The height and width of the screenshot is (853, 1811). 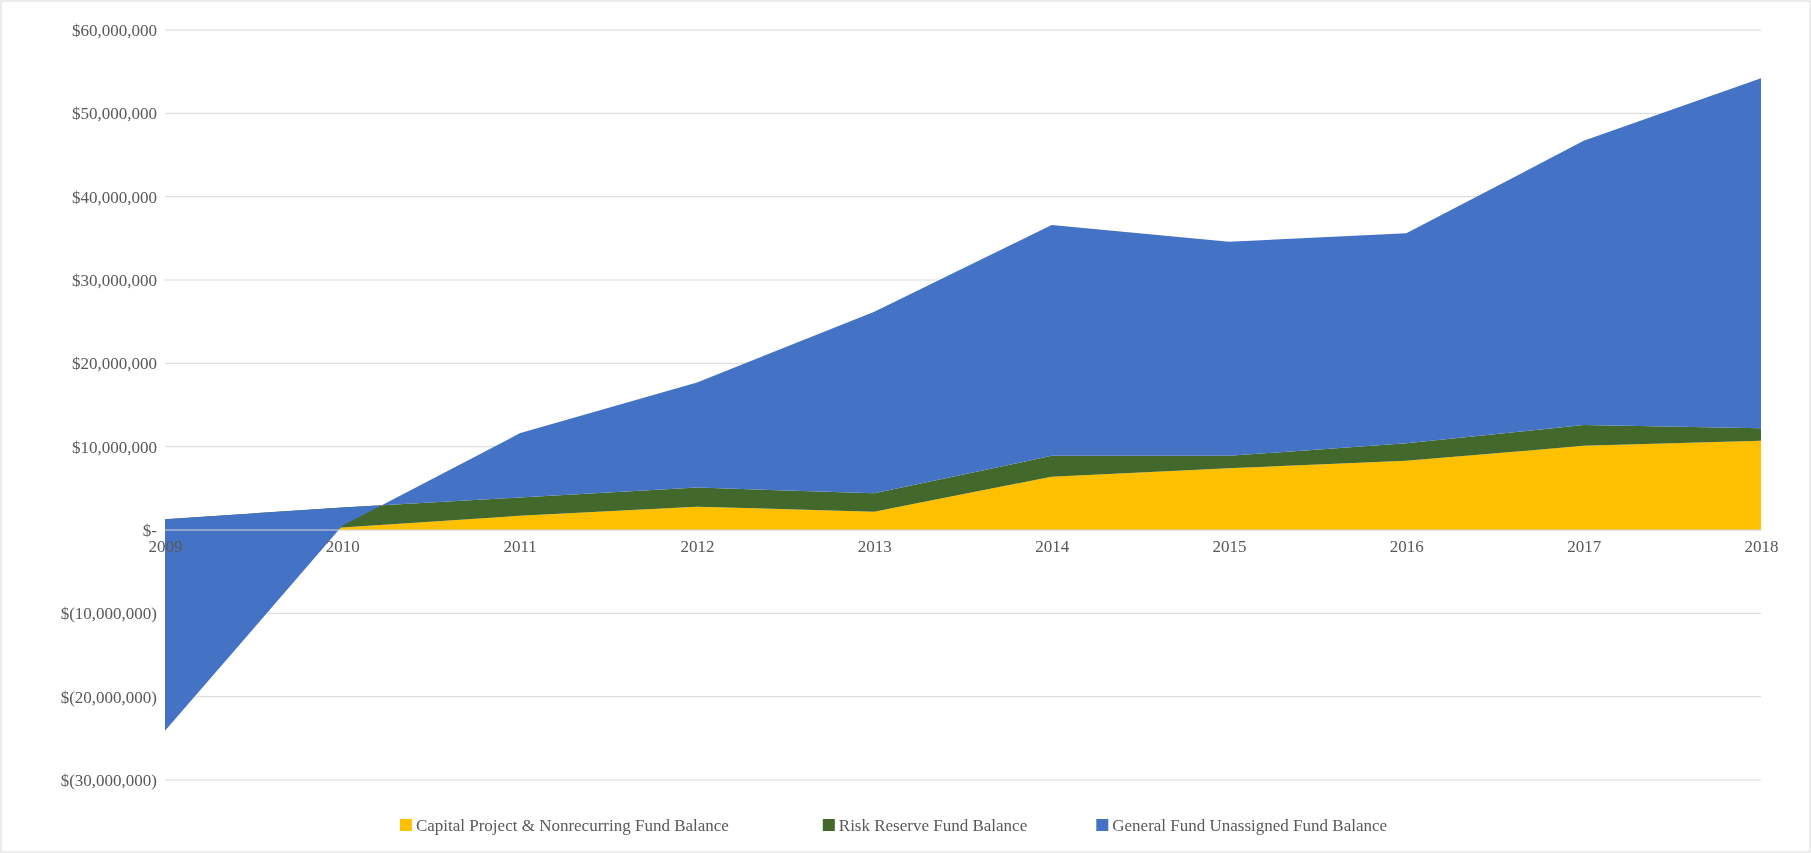 What do you see at coordinates (1761, 547) in the screenshot?
I see `x-tick-label: 2018` at bounding box center [1761, 547].